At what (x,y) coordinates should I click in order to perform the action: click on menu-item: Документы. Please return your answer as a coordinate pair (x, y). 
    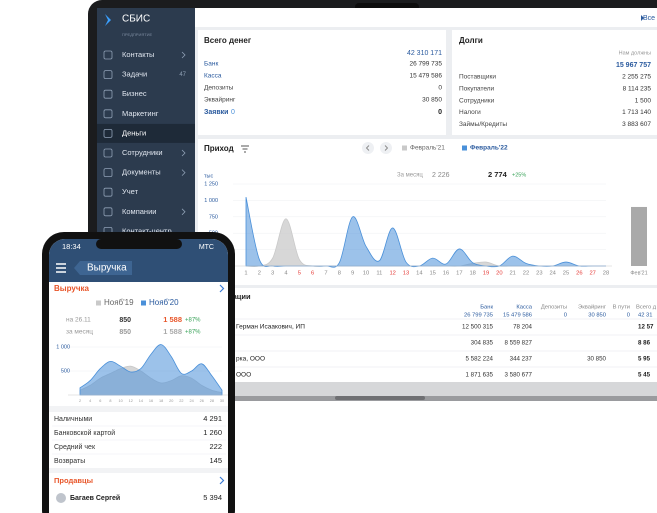
    Looking at the image, I should click on (141, 172).